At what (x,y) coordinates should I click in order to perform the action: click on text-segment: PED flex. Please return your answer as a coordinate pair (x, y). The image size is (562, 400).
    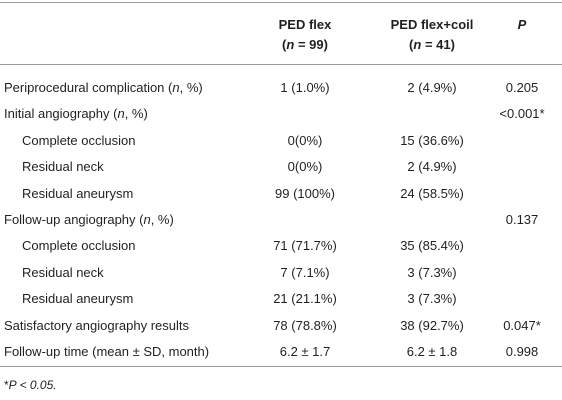
    Looking at the image, I should click on (305, 24).